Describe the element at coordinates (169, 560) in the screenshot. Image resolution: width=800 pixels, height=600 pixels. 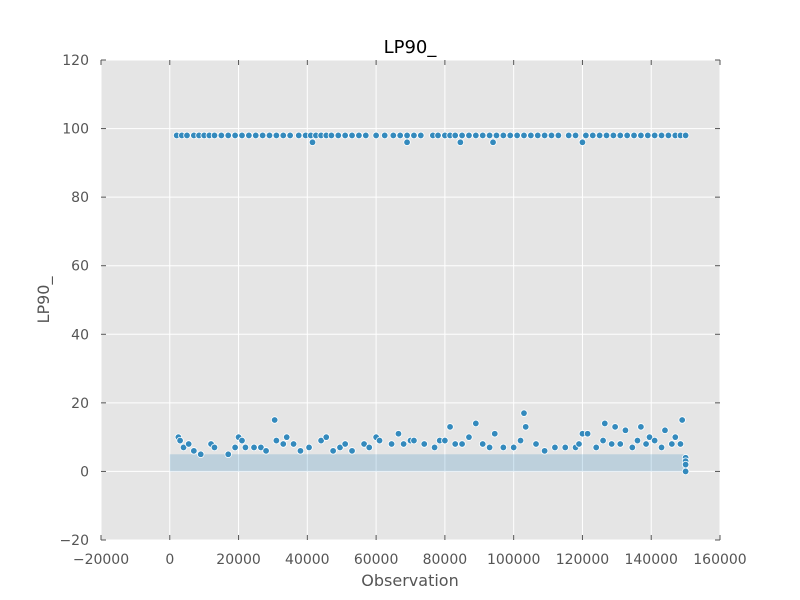
I see `x-tick-label: 0` at that location.